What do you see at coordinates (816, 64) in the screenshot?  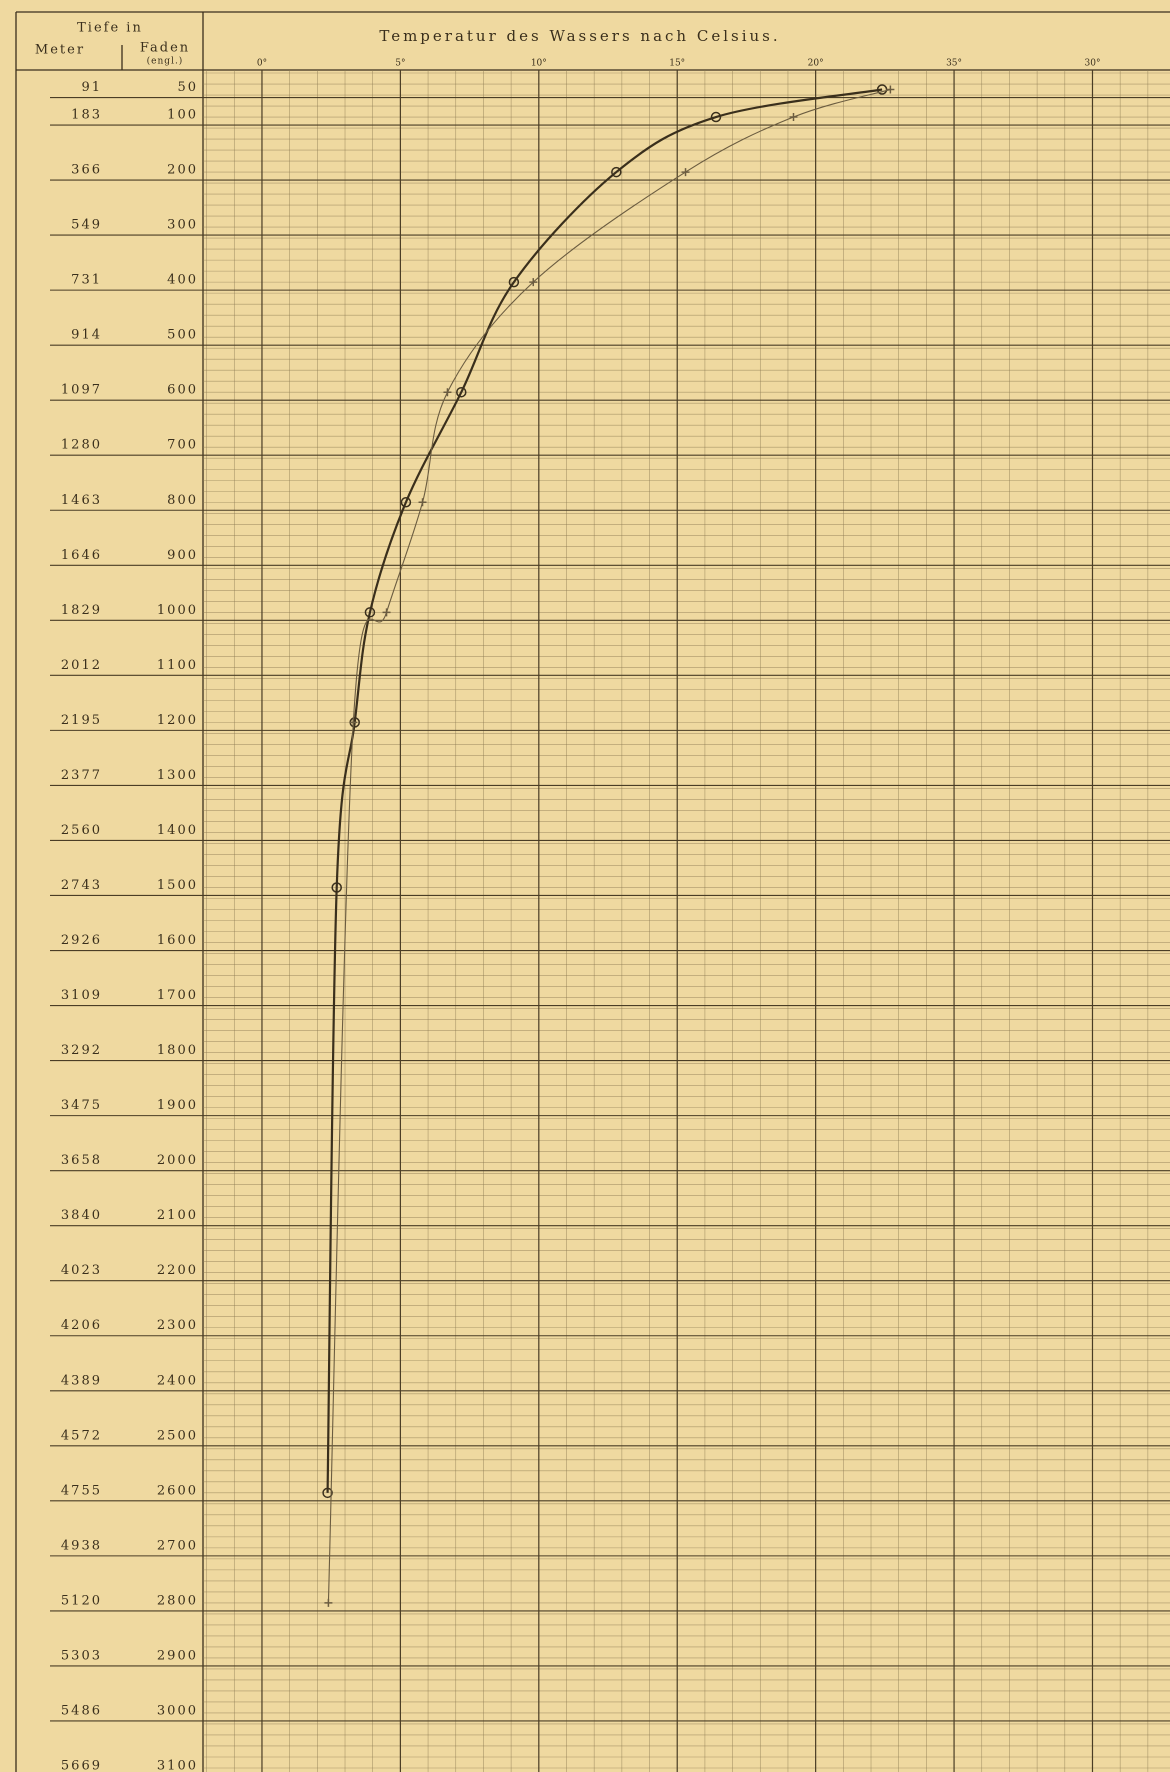 I see `x-tick-label: 20°` at bounding box center [816, 64].